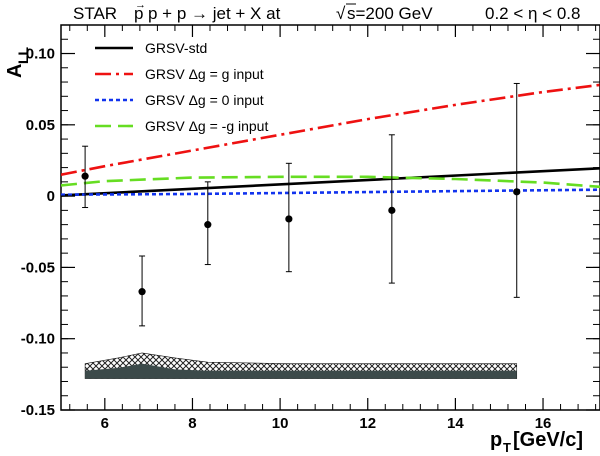 This screenshot has height=456, width=600. What do you see at coordinates (532, 13) in the screenshot?
I see `title-eta-range: 0.2 < η < 0.8` at bounding box center [532, 13].